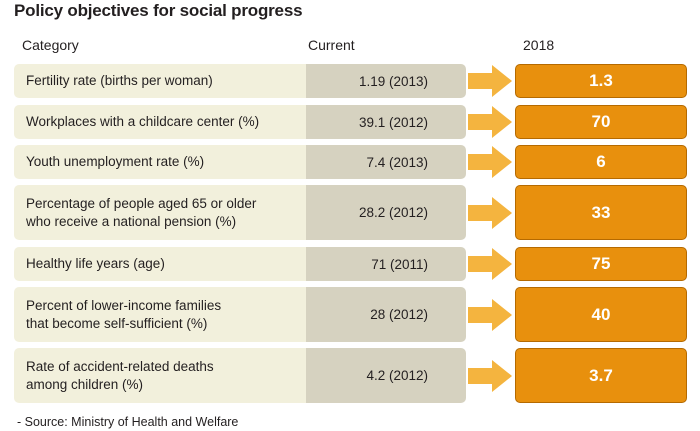  I want to click on category-cell: Healthy life years (age), so click(160, 264).